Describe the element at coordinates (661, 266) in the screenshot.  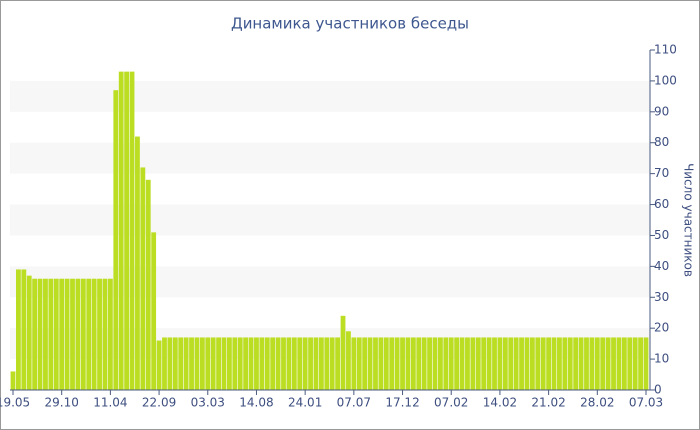
I see `y-tick-label: 40` at that location.